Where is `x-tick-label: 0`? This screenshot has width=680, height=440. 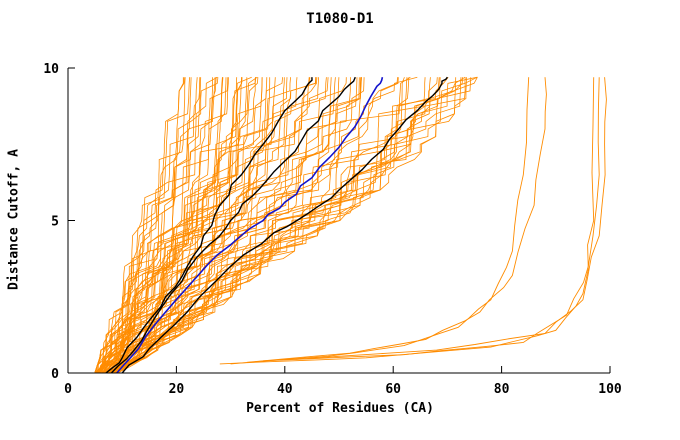
x-tick-label: 0 is located at coordinates (68, 389).